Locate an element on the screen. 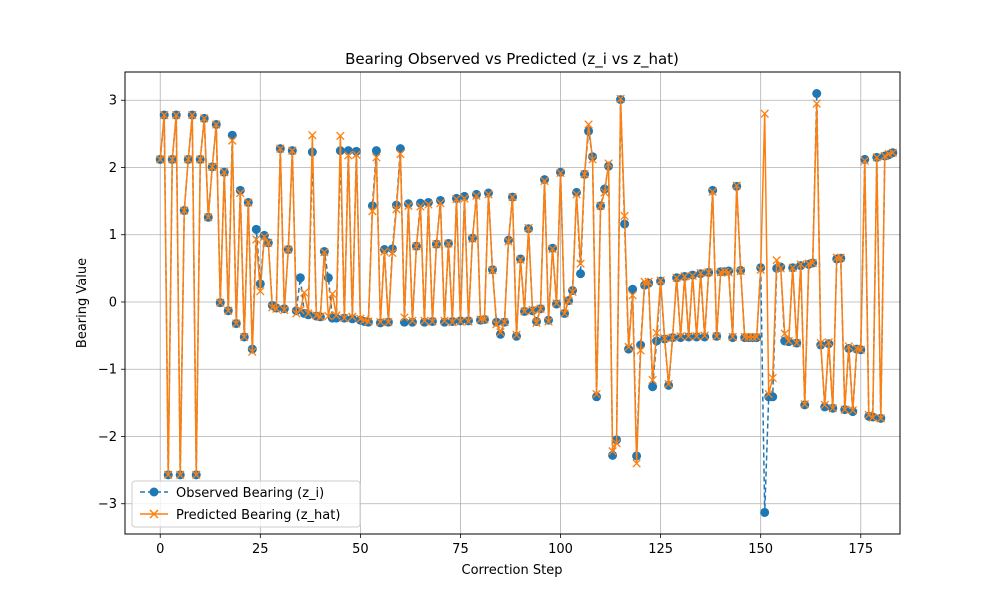  y-axis: −3 −2 −1 0 1 2 3 is located at coordinates (111, 303).